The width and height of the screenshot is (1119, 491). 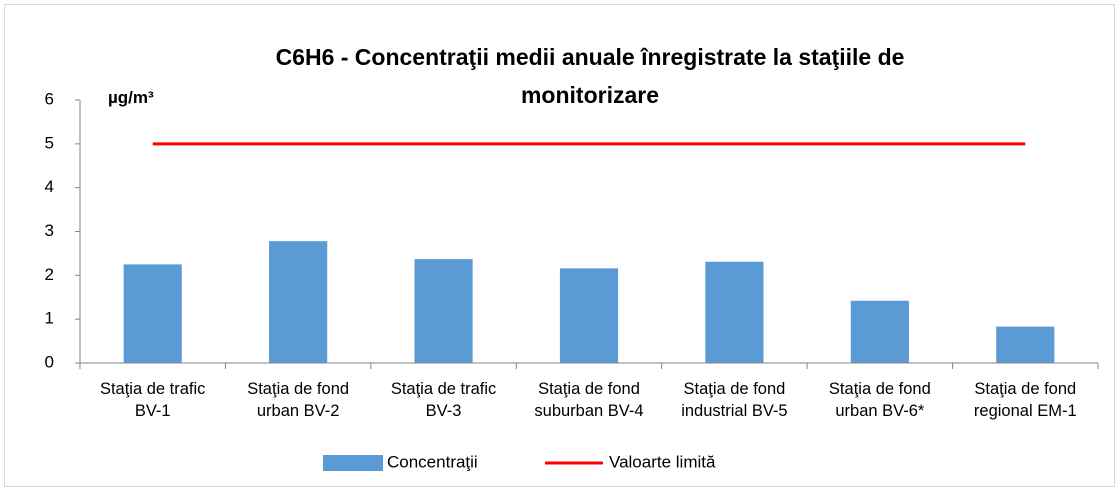 I want to click on x-tick-label: Staţia de fond urban BV-6*, so click(x=879, y=400).